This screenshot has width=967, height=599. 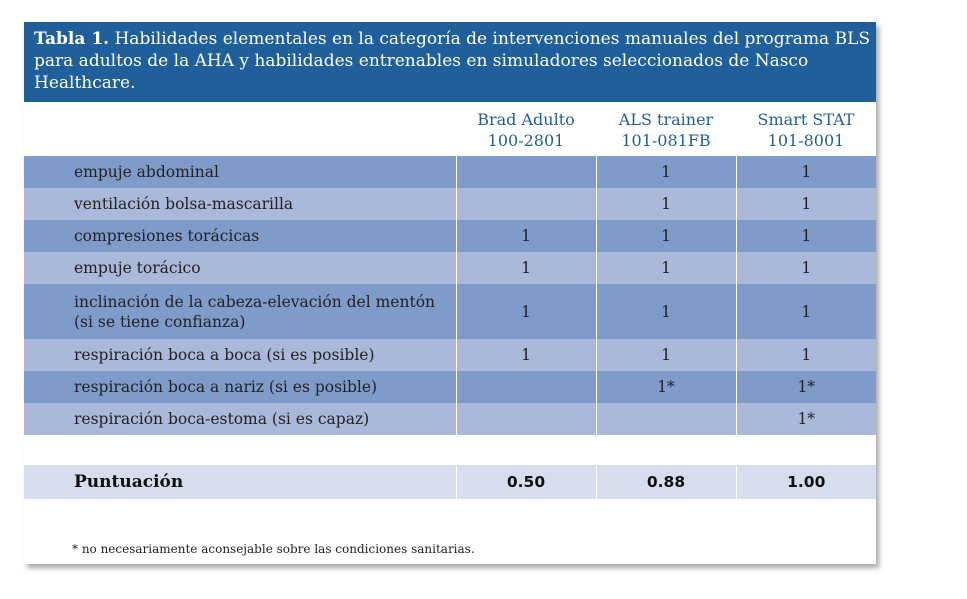 What do you see at coordinates (240, 172) in the screenshot?
I see `row-label: empuje abdominal` at bounding box center [240, 172].